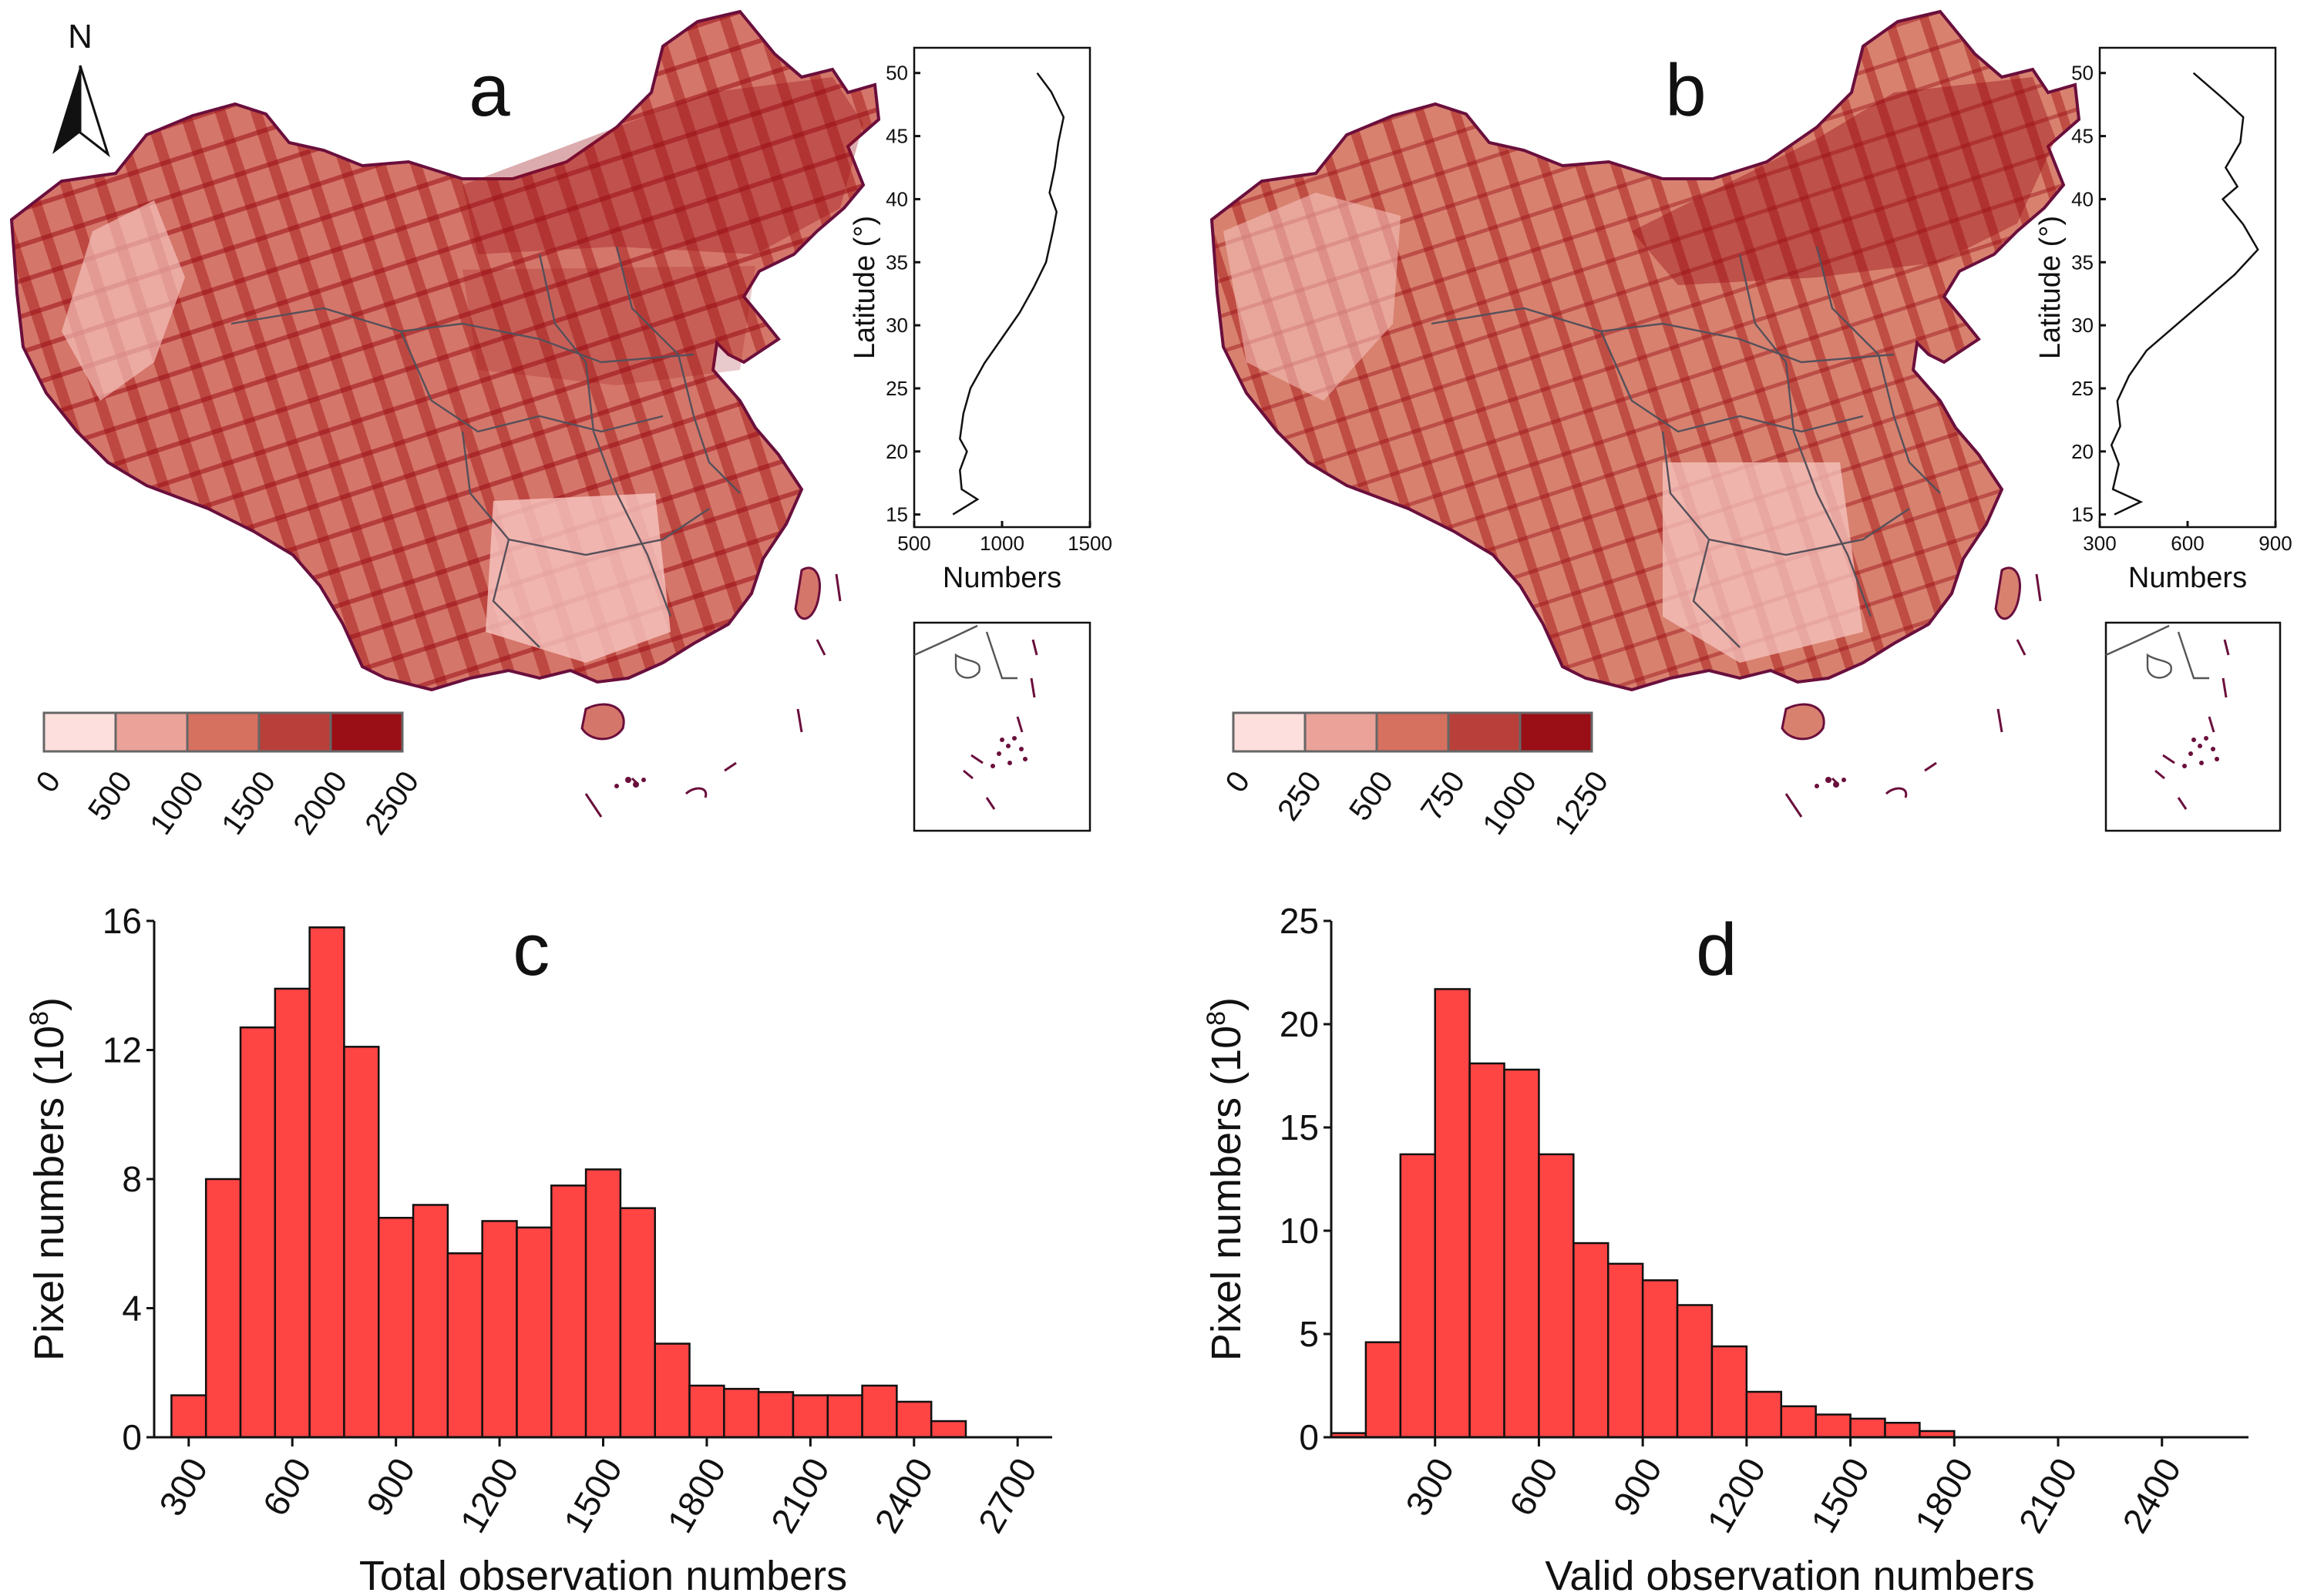 The width and height of the screenshot is (2304, 1596). Describe the element at coordinates (122, 921) in the screenshot. I see `y-tick-label: 16` at that location.